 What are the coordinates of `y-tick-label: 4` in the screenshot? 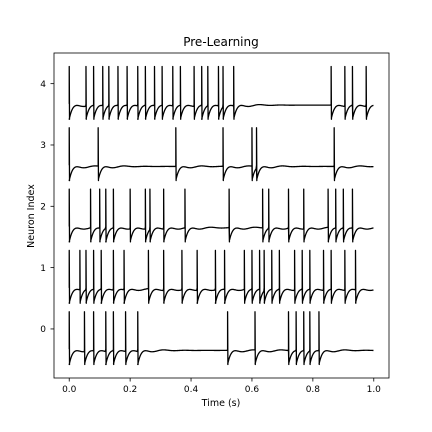 It's located at (43, 85).